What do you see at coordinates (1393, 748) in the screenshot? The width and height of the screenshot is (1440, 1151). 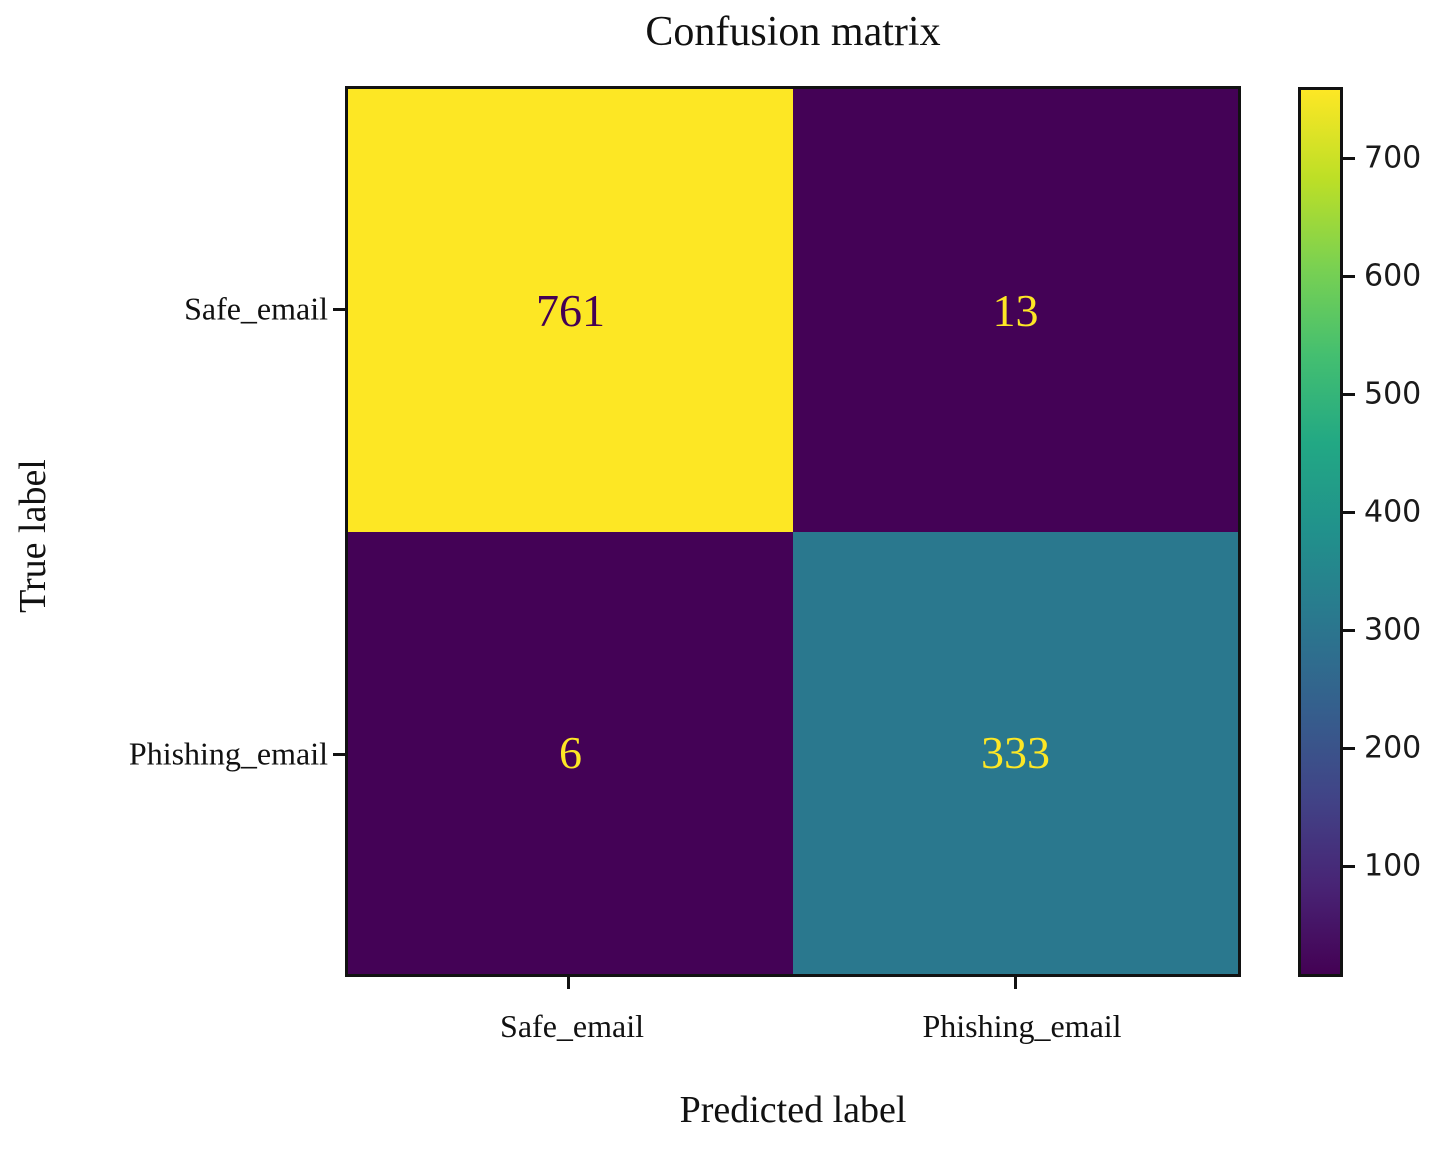 I see `colorbar-tick-label-200: 200` at bounding box center [1393, 748].